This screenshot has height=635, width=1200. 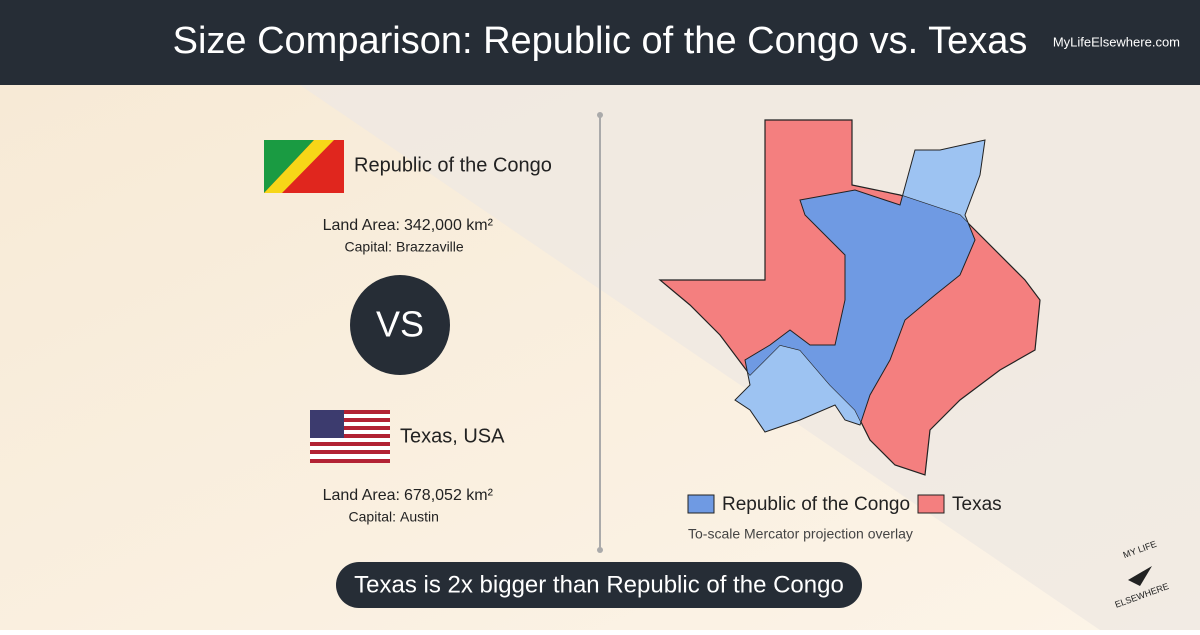 I want to click on capital: Brazzaville, so click(x=430, y=247).